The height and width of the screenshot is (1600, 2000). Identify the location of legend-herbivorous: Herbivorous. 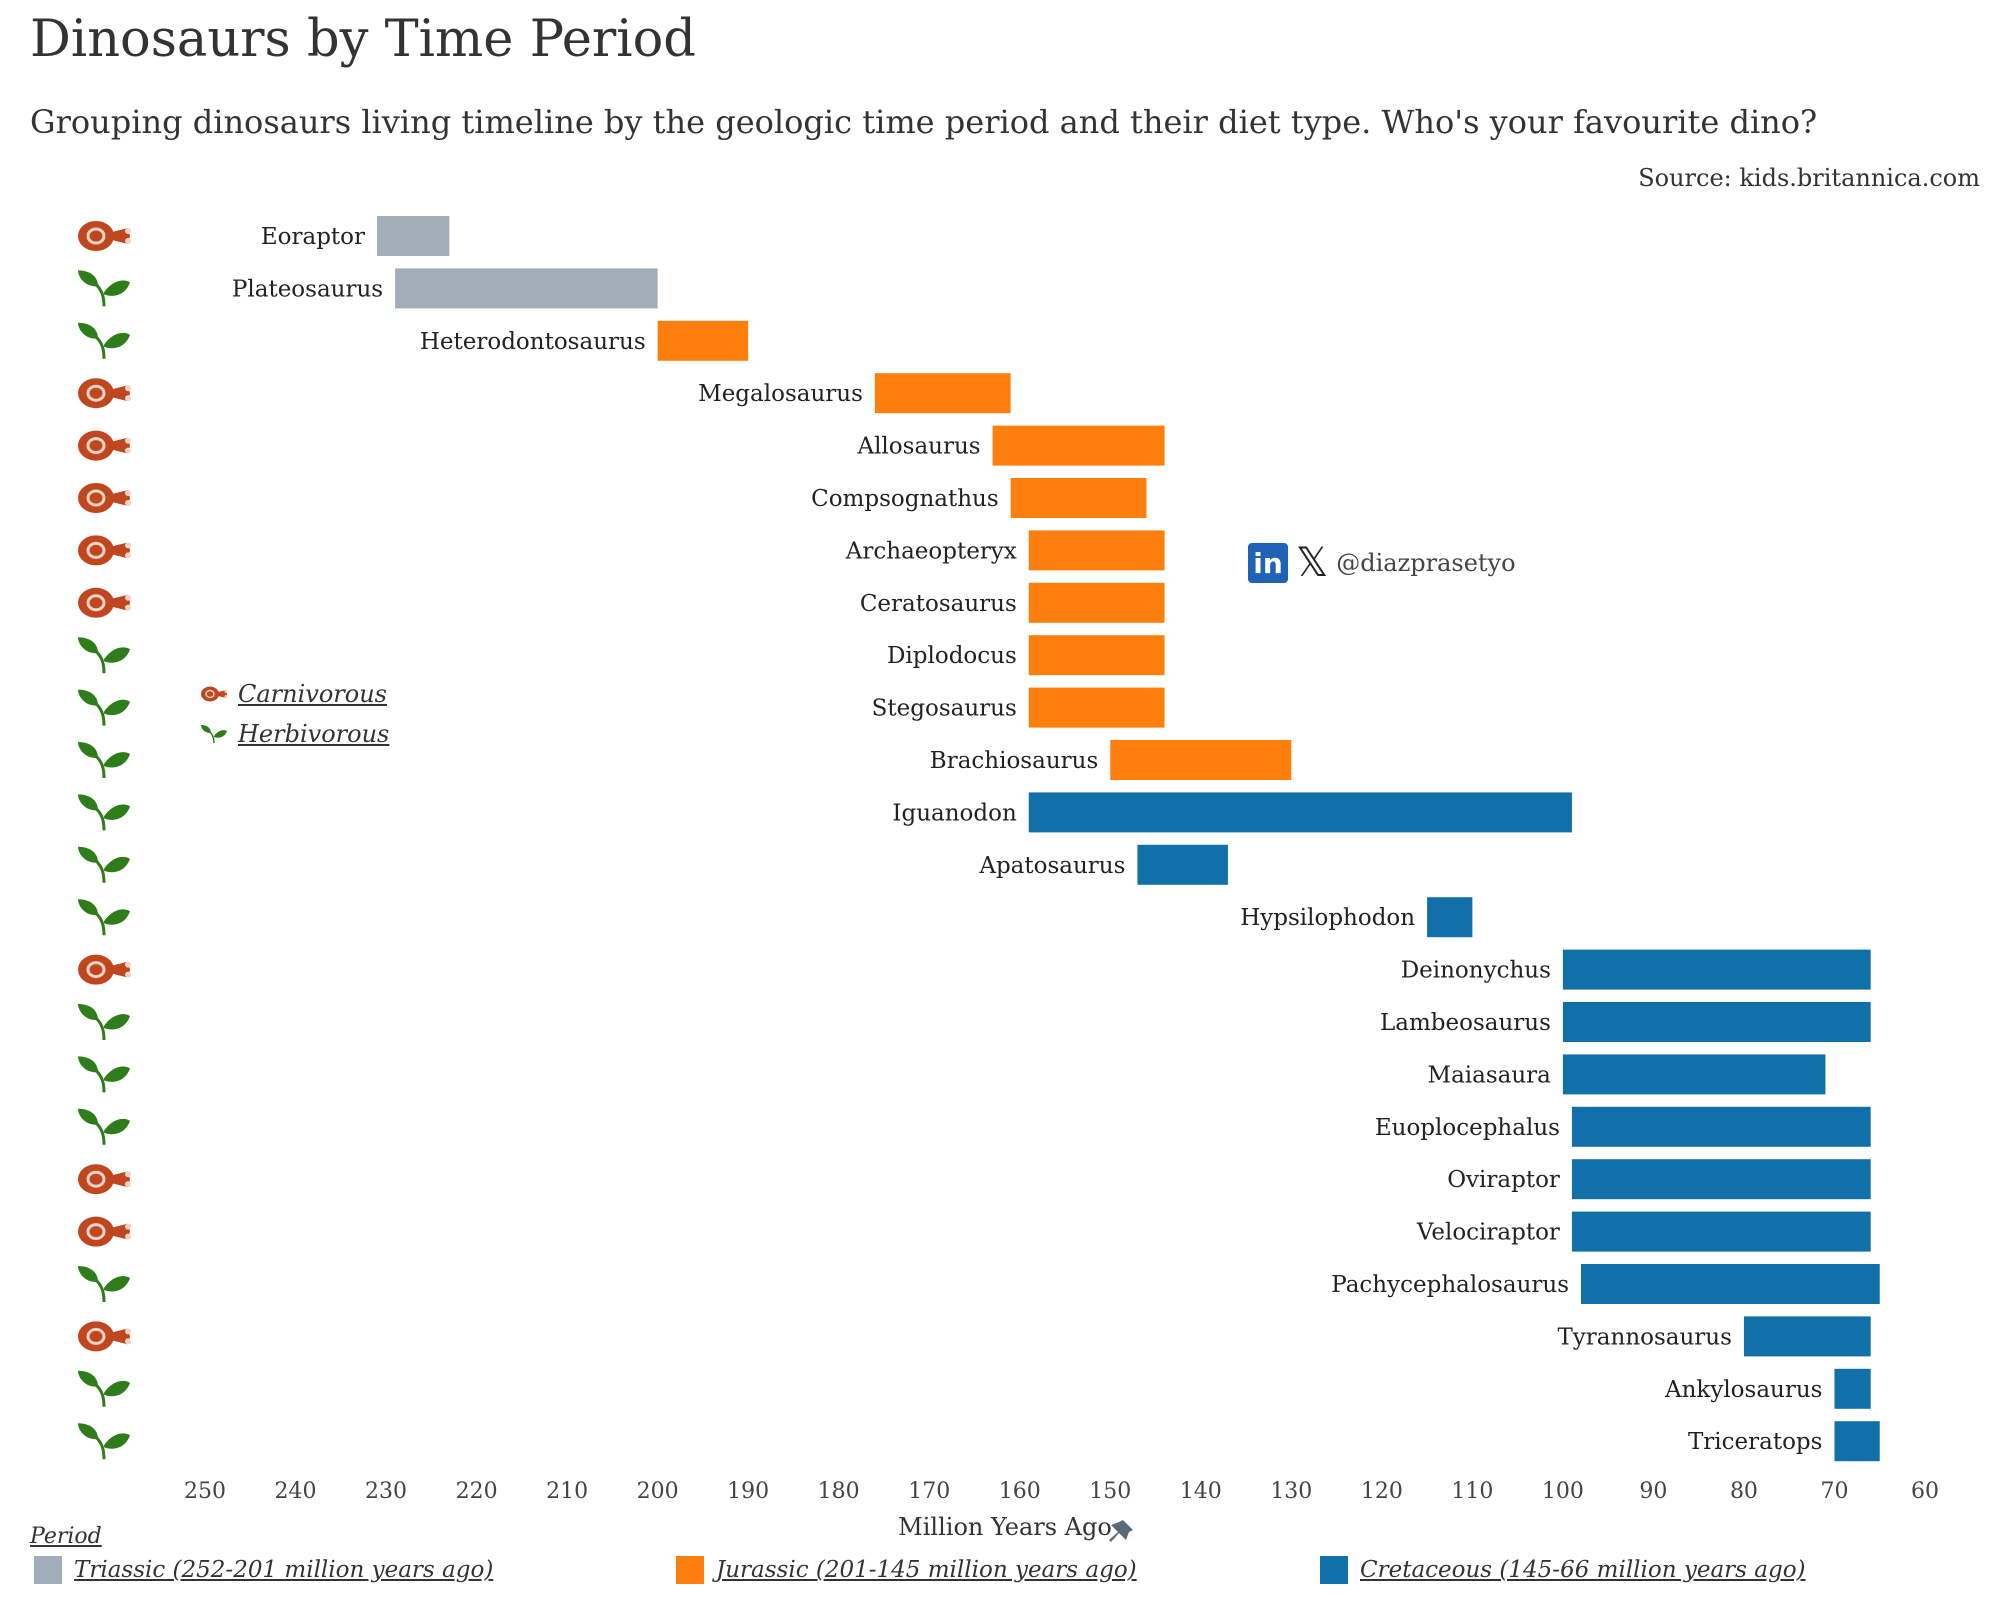
(294, 734).